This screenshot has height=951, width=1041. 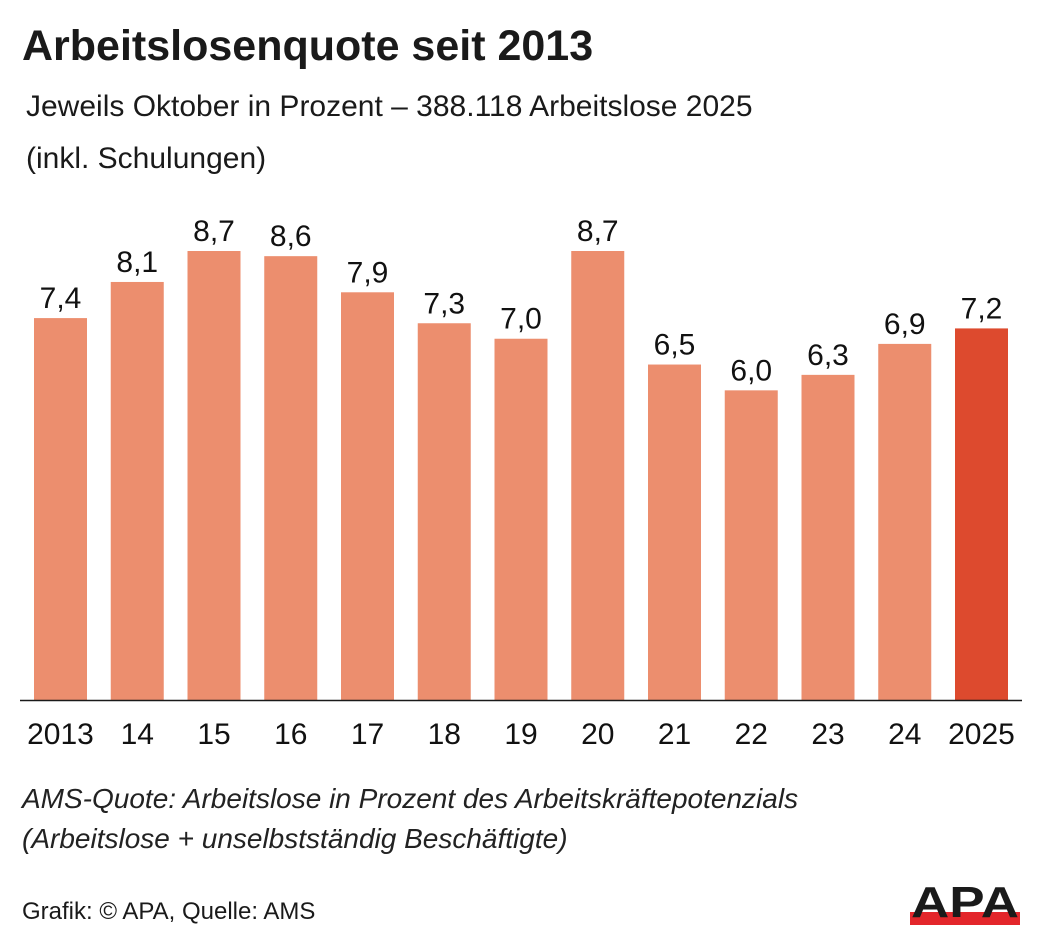 I want to click on chart-subtitle-2: (inkl. Schulungen), so click(x=146, y=158).